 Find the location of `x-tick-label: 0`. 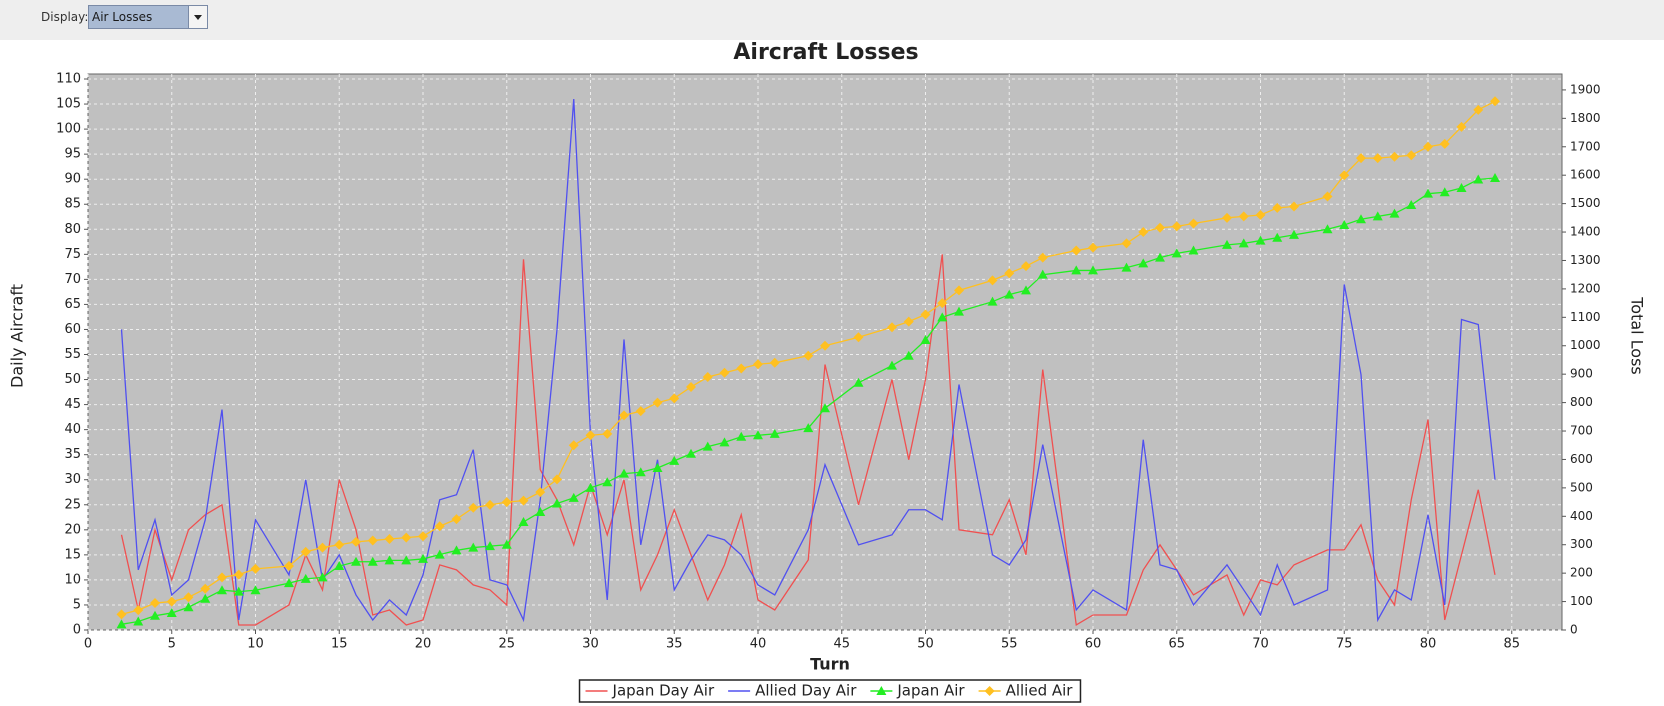

x-tick-label: 0 is located at coordinates (88, 644).